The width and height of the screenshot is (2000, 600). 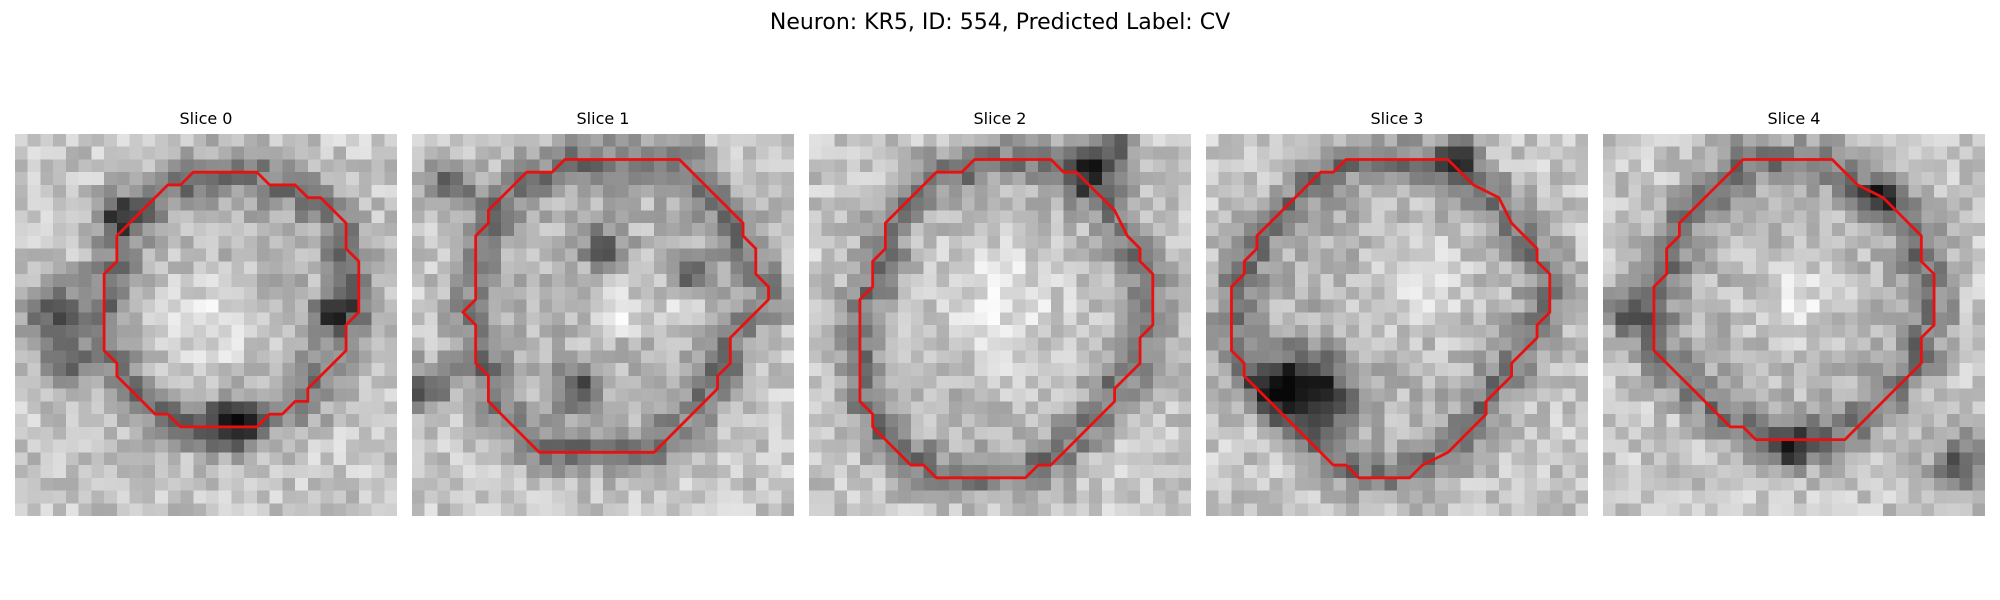 I want to click on slice-title: Slice 2, so click(x=1000, y=119).